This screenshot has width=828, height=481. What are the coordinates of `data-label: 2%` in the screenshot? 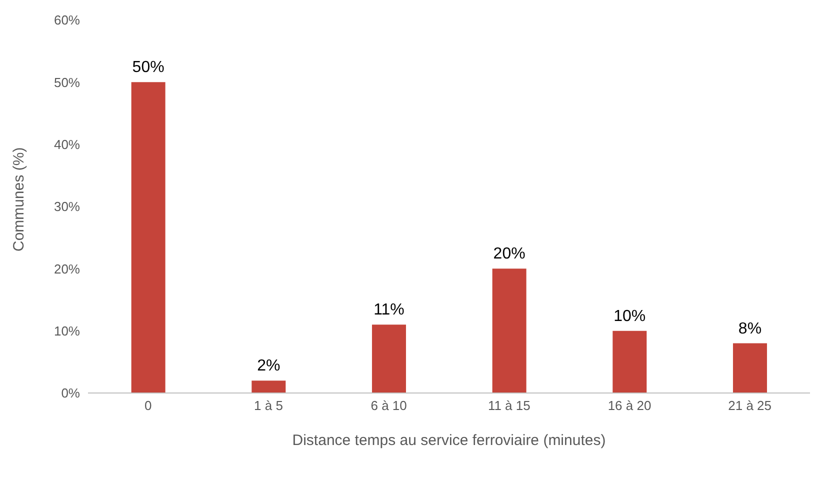 It's located at (268, 366).